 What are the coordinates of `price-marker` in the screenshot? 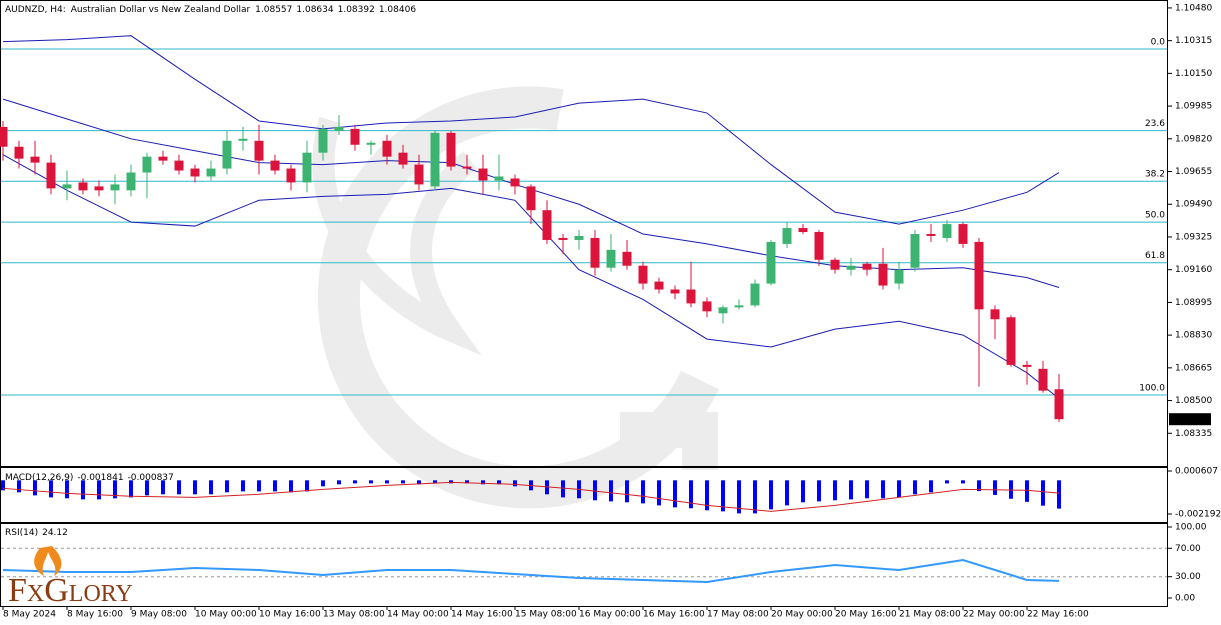 It's located at (1190, 419).